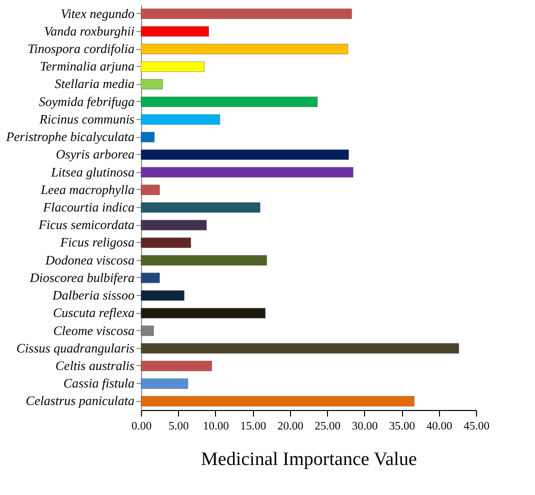 The width and height of the screenshot is (535, 495). What do you see at coordinates (89, 260) in the screenshot?
I see `y-tick-label: Dodonea viscosa` at bounding box center [89, 260].